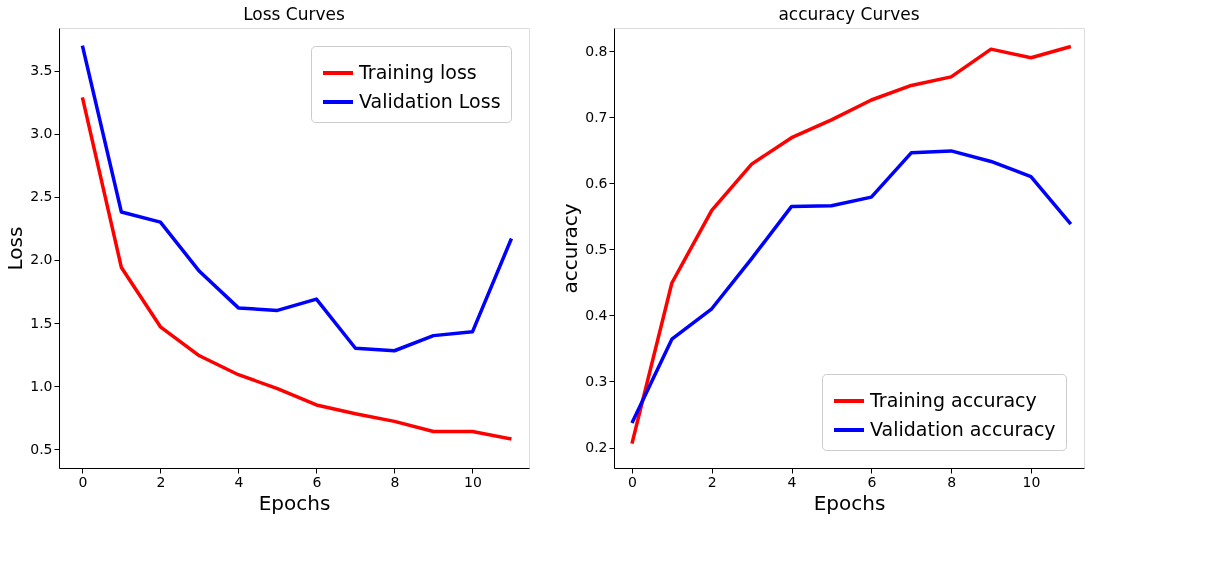  I want to click on y-tick-label: 3.0, so click(41, 133).